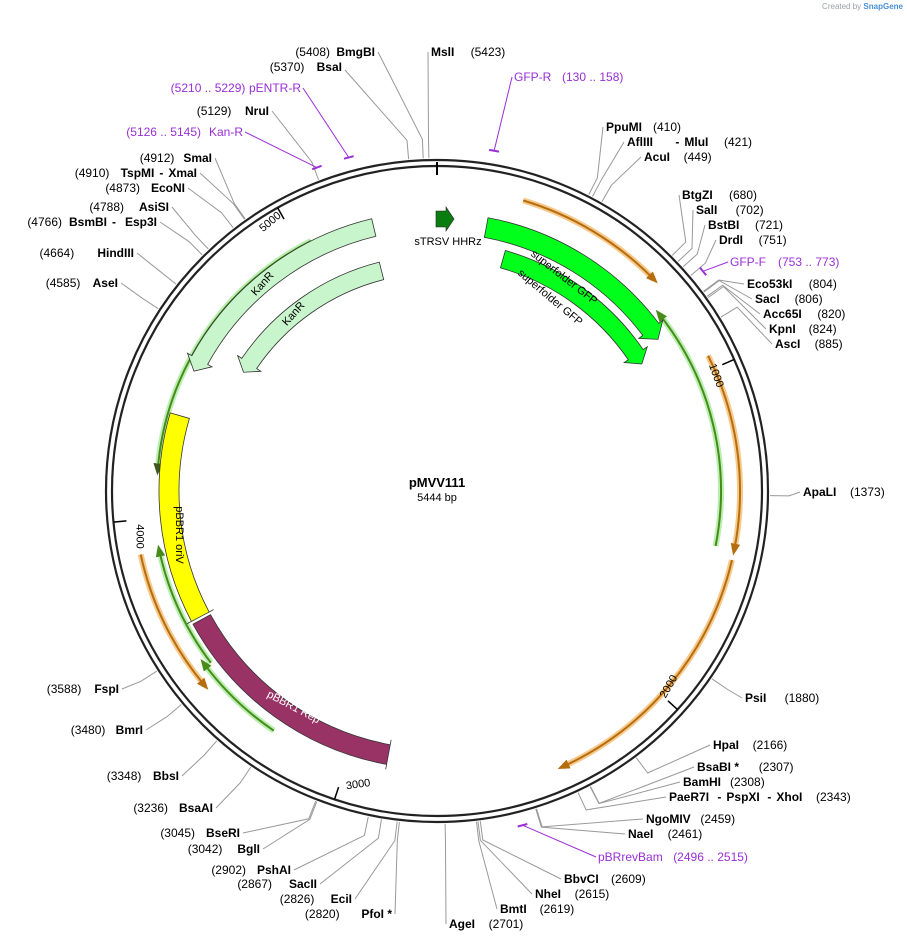 This screenshot has height=942, width=907. I want to click on site-label: BstBI (721), so click(745, 225).